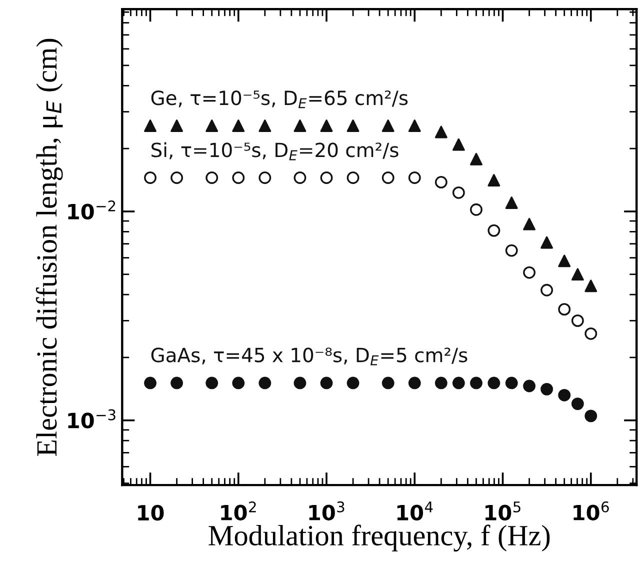 The height and width of the screenshot is (570, 643). Describe the element at coordinates (415, 511) in the screenshot. I see `x-tick-label: 10$^{4}$` at that location.